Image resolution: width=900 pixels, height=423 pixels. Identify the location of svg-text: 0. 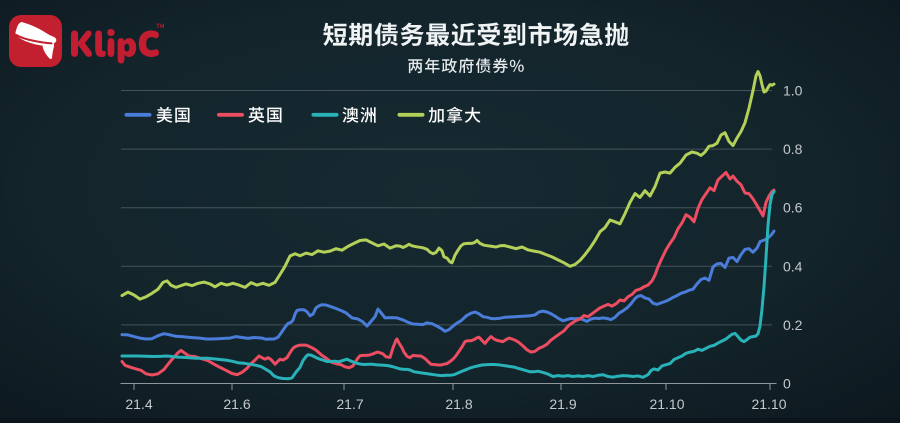
(787, 384).